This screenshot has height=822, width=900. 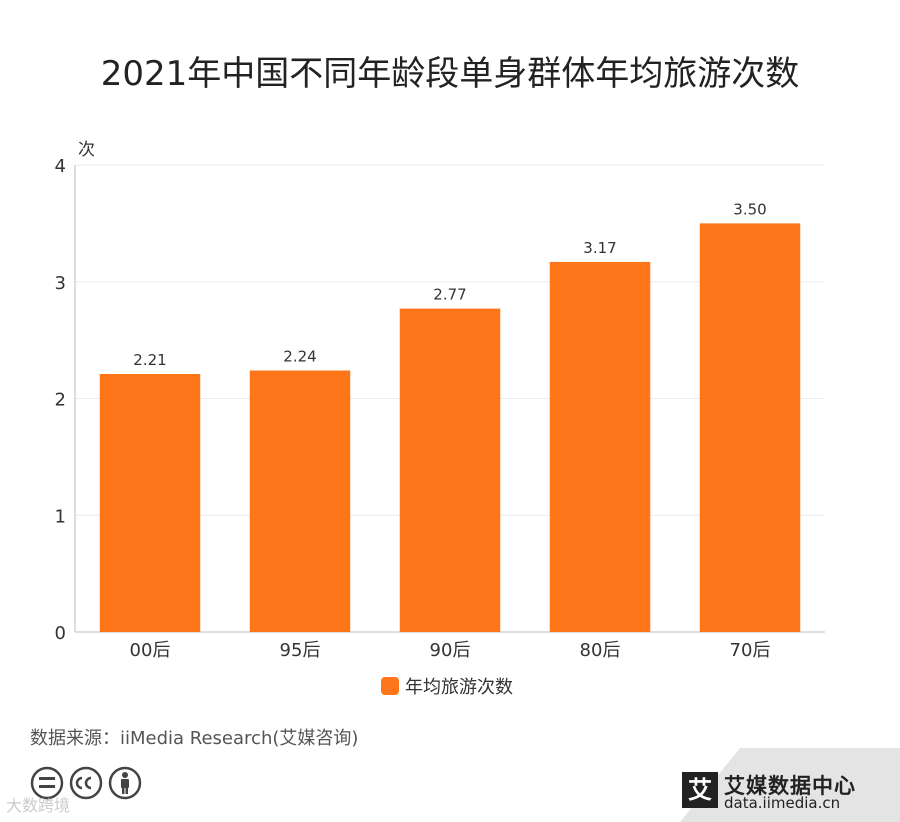 I want to click on y-tick-label: 2, so click(x=60, y=400).